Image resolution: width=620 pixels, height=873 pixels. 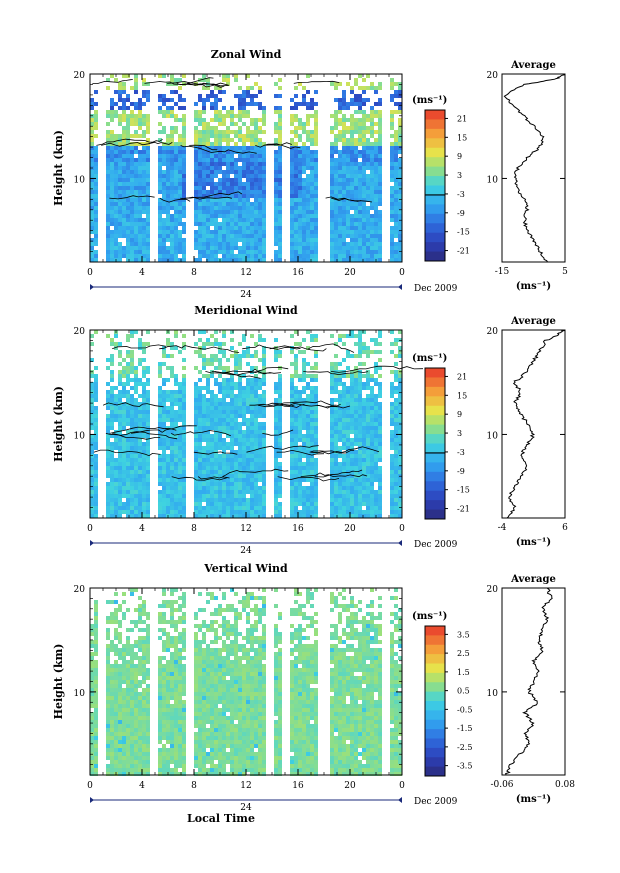 I want to click on contour-line, so click(x=316, y=82).